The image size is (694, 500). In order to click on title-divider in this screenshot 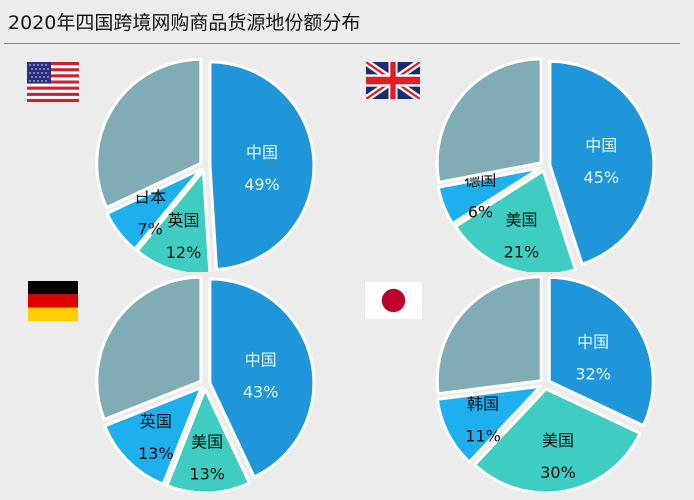, I will do `click(342, 43)`.